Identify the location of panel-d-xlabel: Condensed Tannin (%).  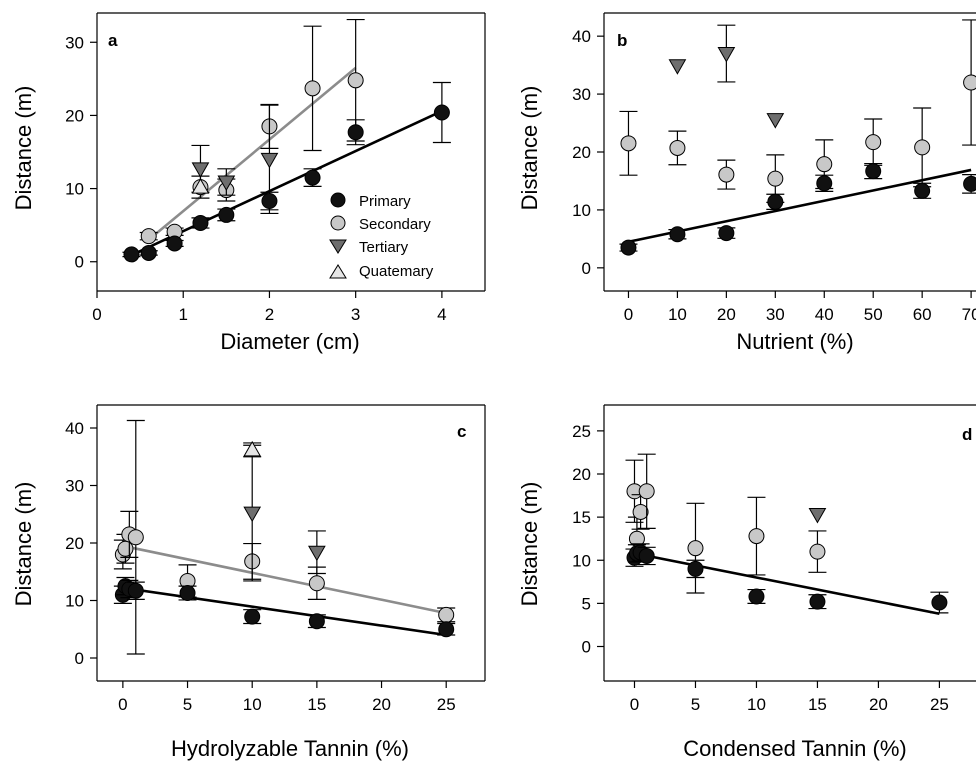
(794, 748).